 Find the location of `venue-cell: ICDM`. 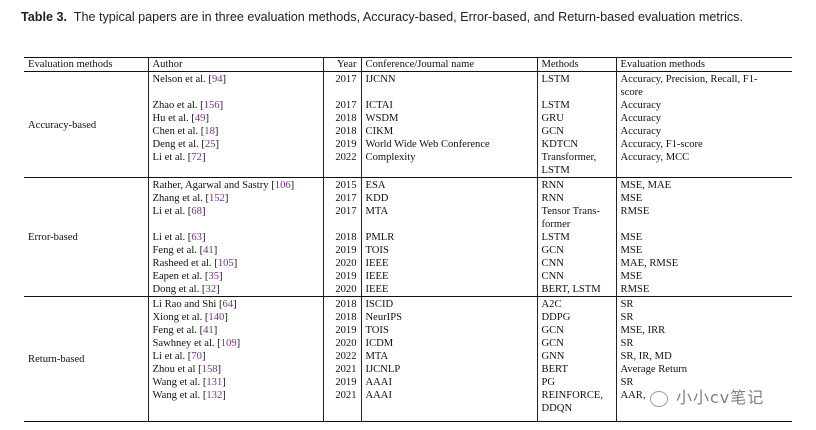

venue-cell: ICDM is located at coordinates (449, 343).